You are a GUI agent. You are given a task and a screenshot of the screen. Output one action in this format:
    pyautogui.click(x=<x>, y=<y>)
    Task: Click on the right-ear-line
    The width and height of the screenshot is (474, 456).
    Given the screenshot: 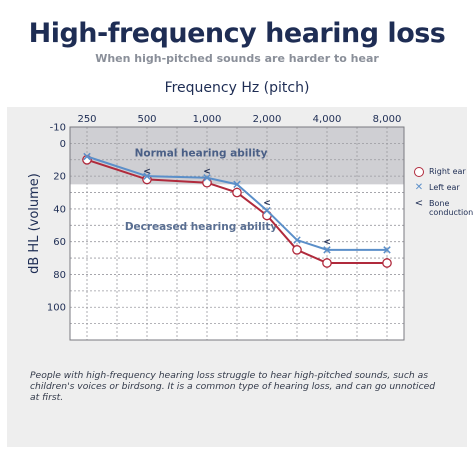 What is the action you would take?
    pyautogui.click(x=236, y=211)
    